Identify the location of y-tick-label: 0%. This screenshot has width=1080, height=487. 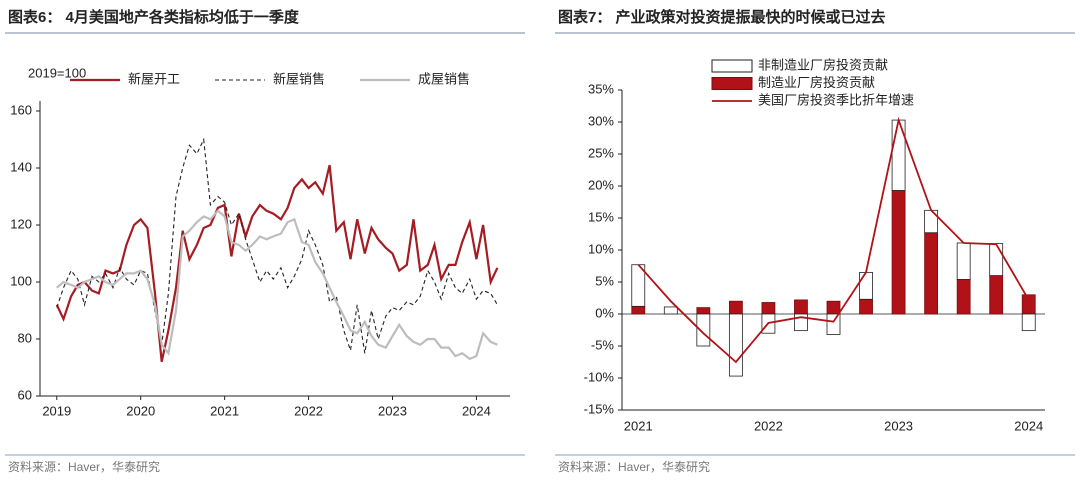
(604, 312).